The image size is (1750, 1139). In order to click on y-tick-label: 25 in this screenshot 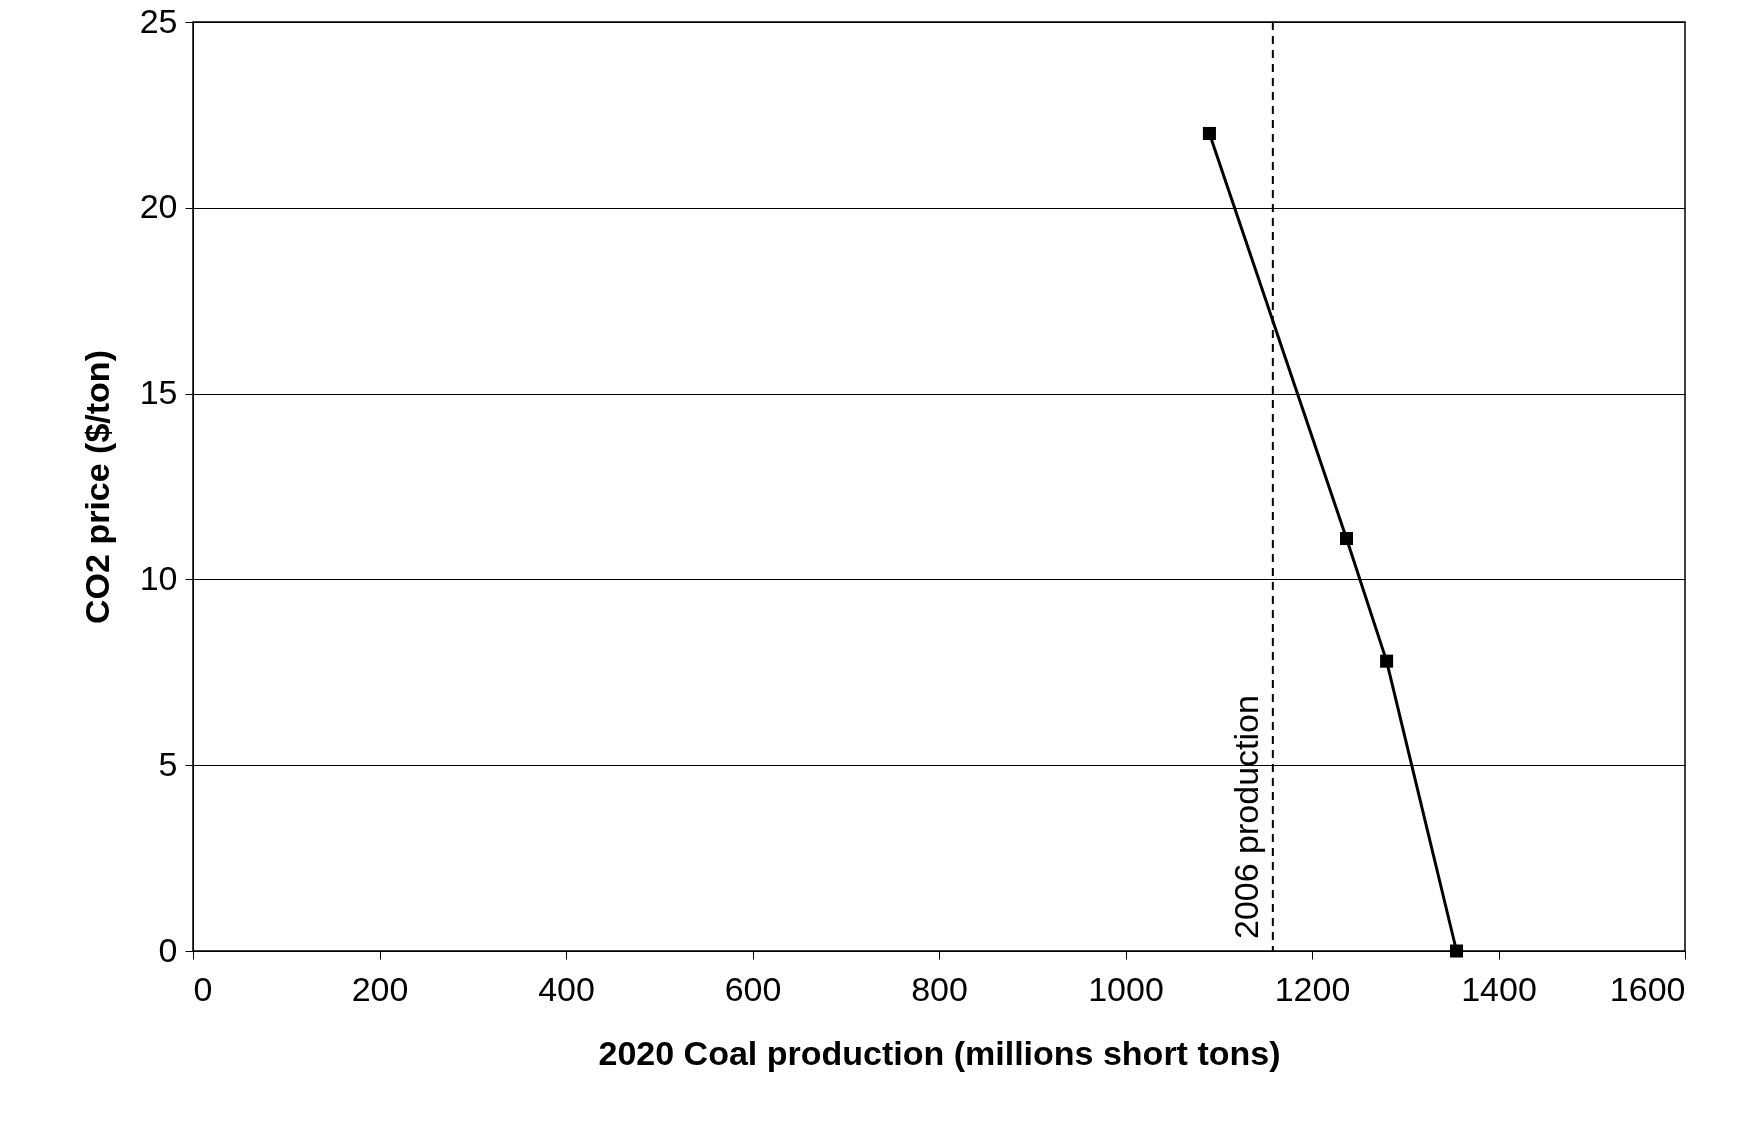, I will do `click(158, 20)`.